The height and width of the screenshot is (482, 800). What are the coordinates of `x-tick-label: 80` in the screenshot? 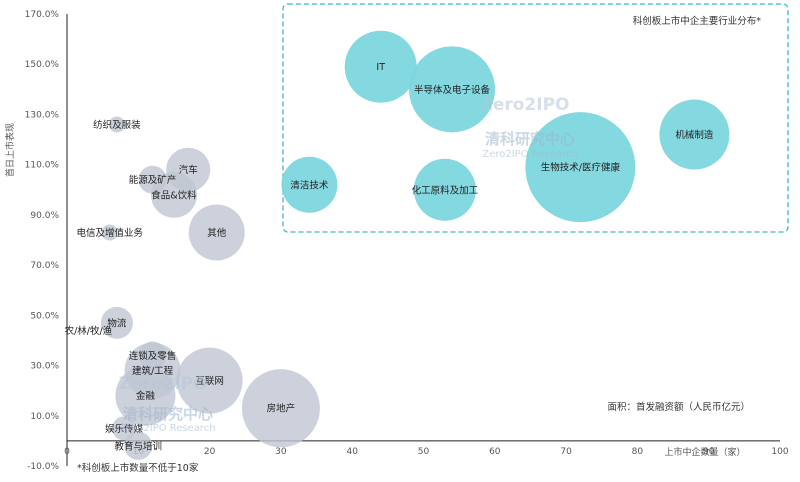 It's located at (638, 452).